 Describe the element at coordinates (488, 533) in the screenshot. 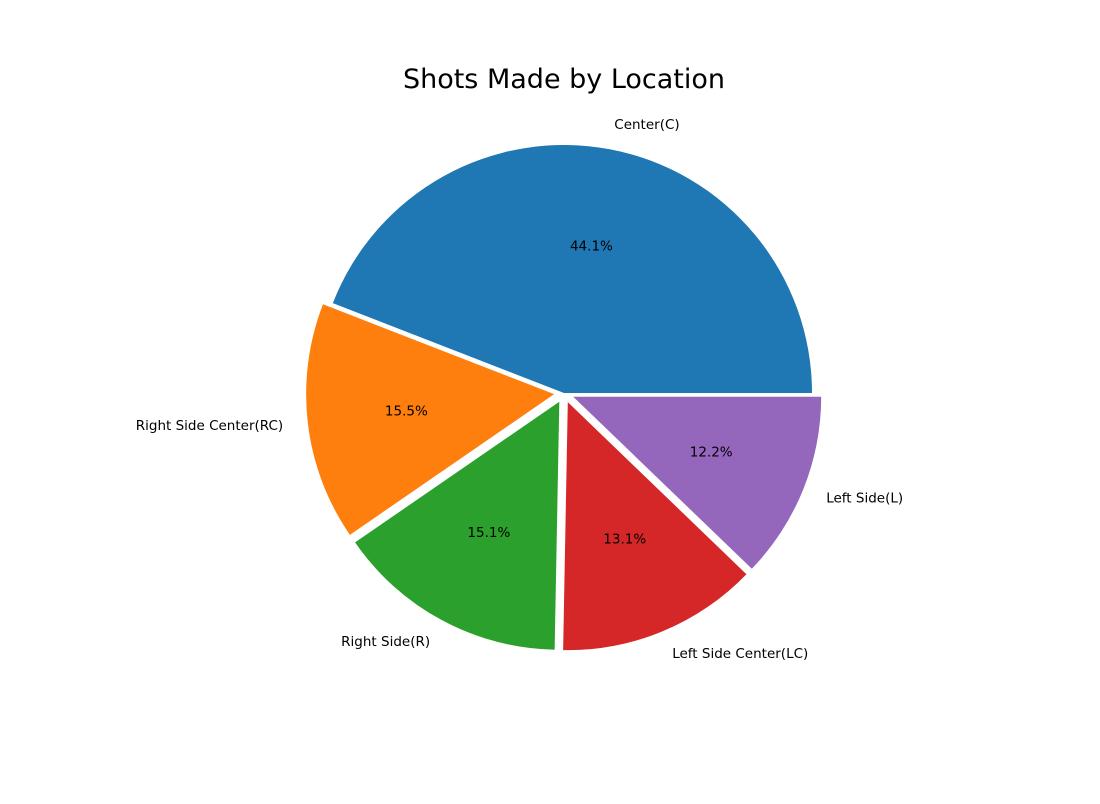

I see `slice-percent-2: 15.1%` at that location.